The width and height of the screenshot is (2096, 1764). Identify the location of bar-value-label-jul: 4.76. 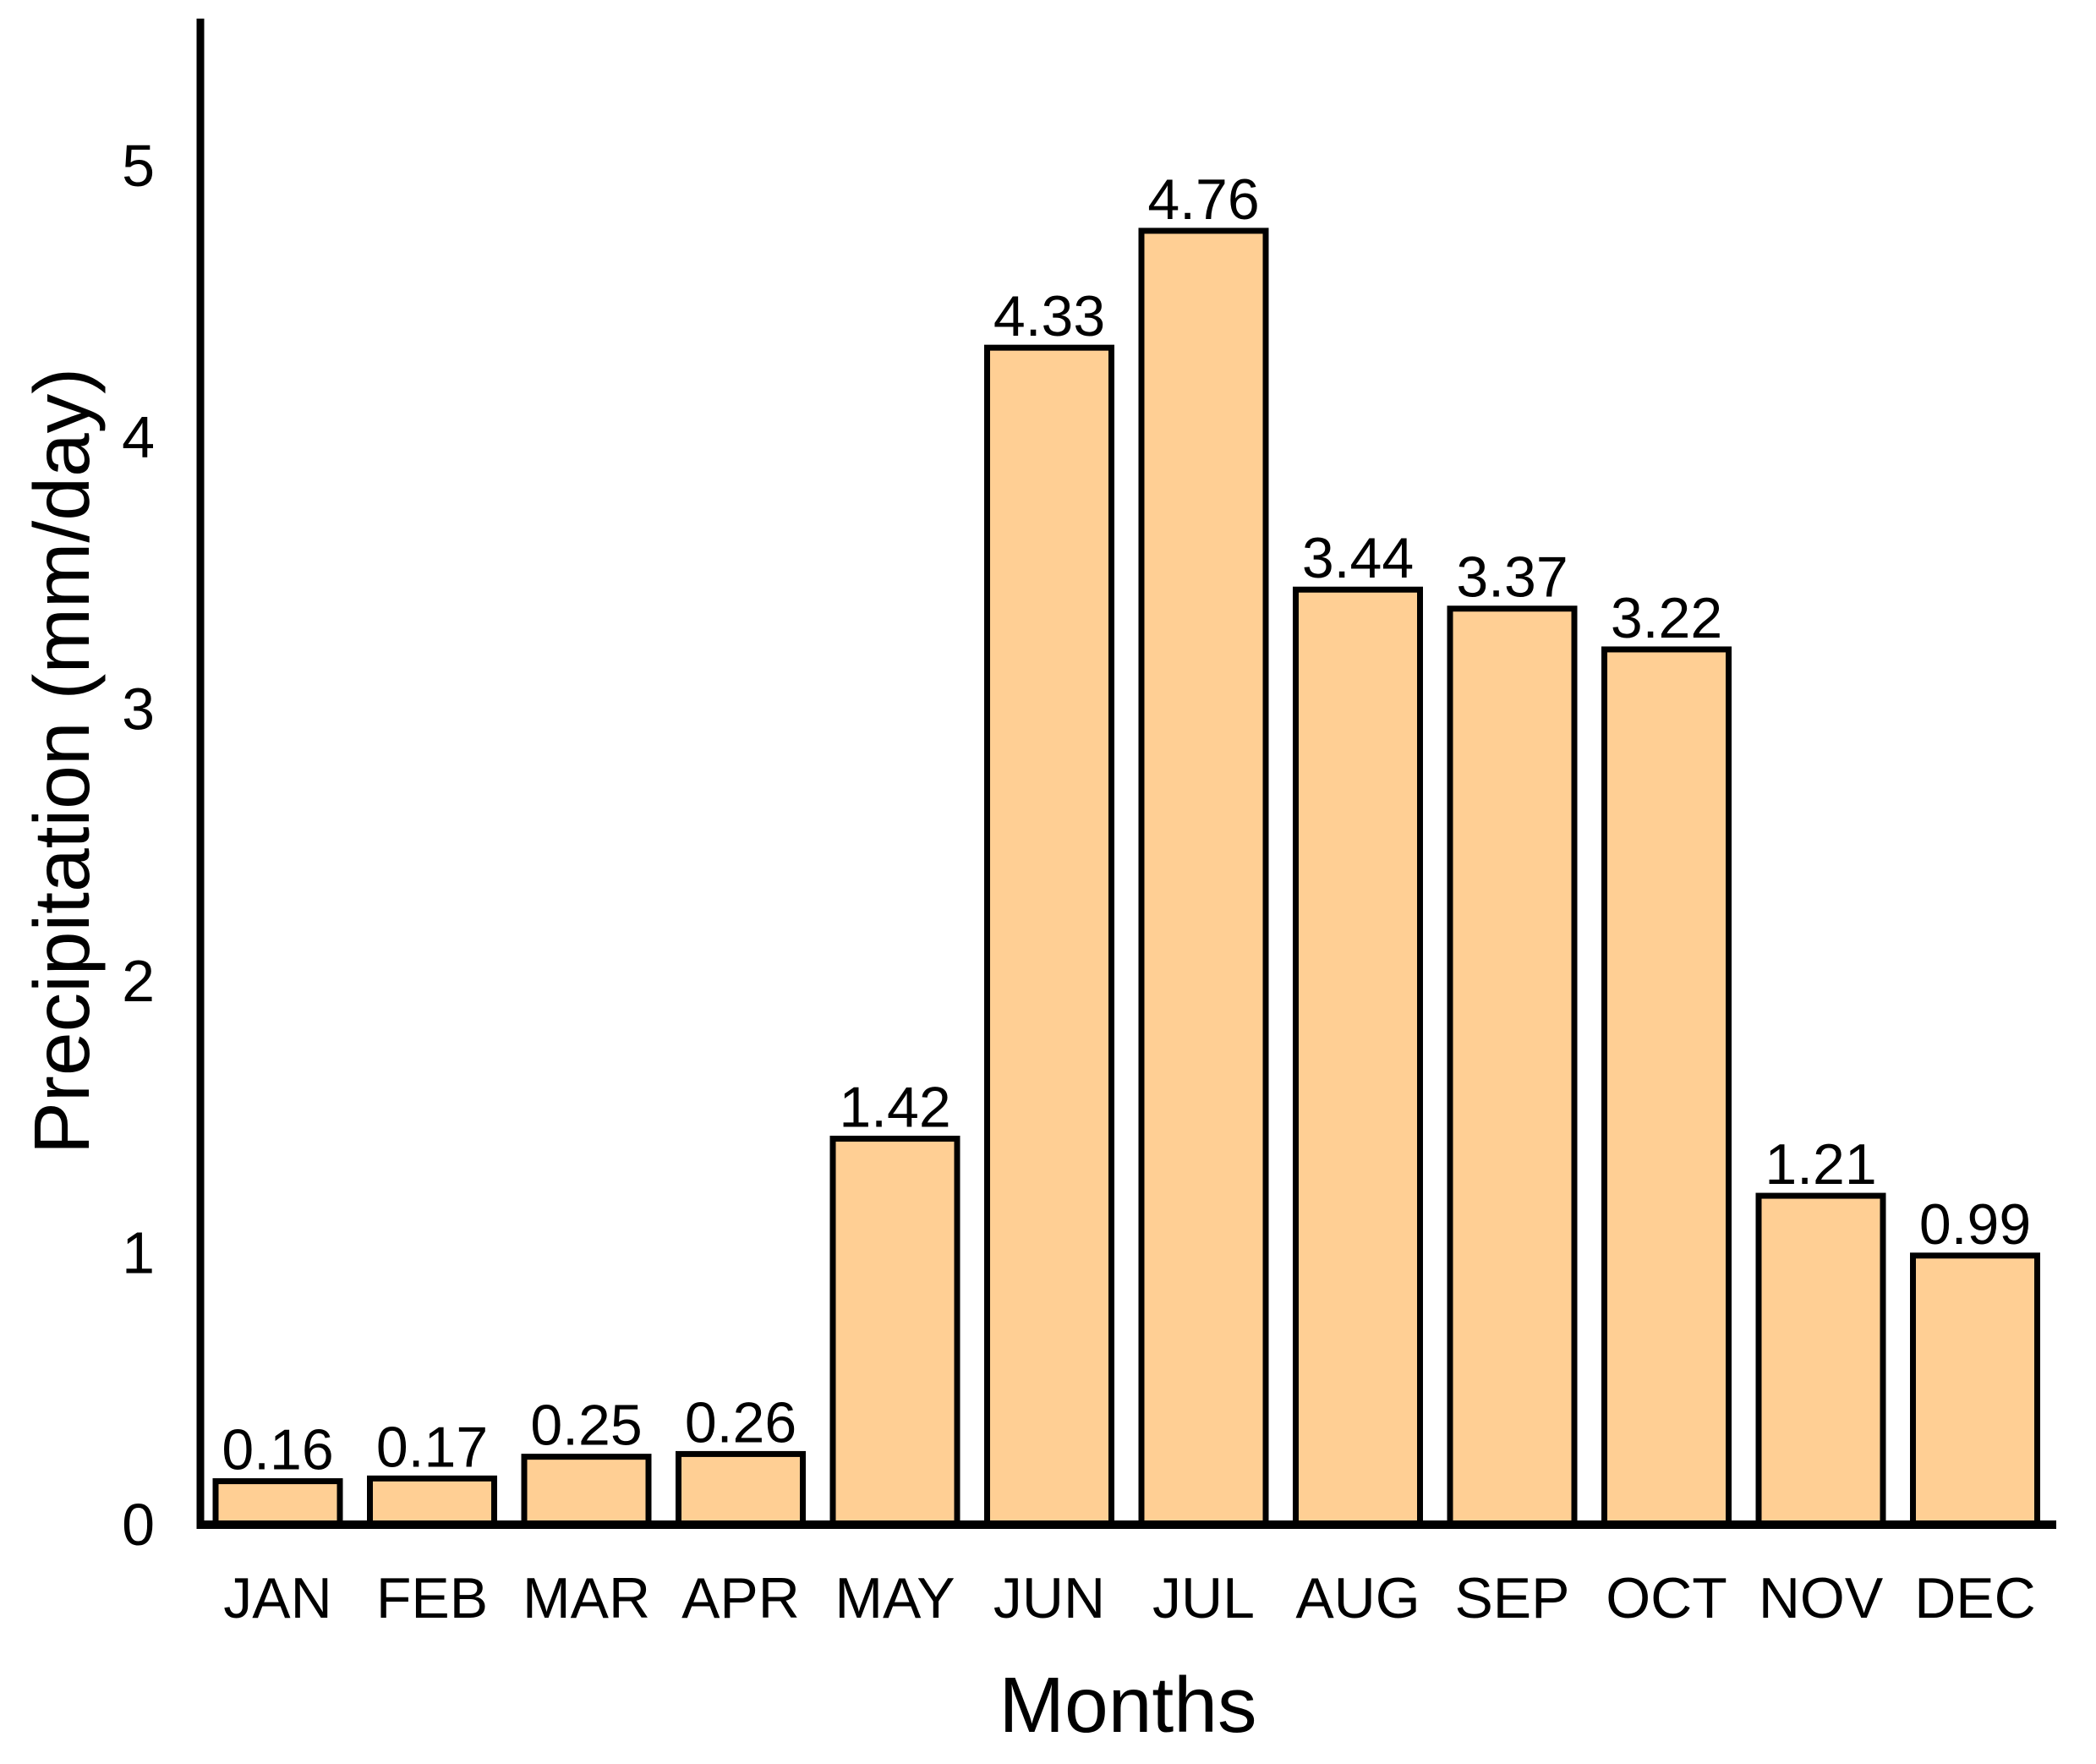
(1203, 199).